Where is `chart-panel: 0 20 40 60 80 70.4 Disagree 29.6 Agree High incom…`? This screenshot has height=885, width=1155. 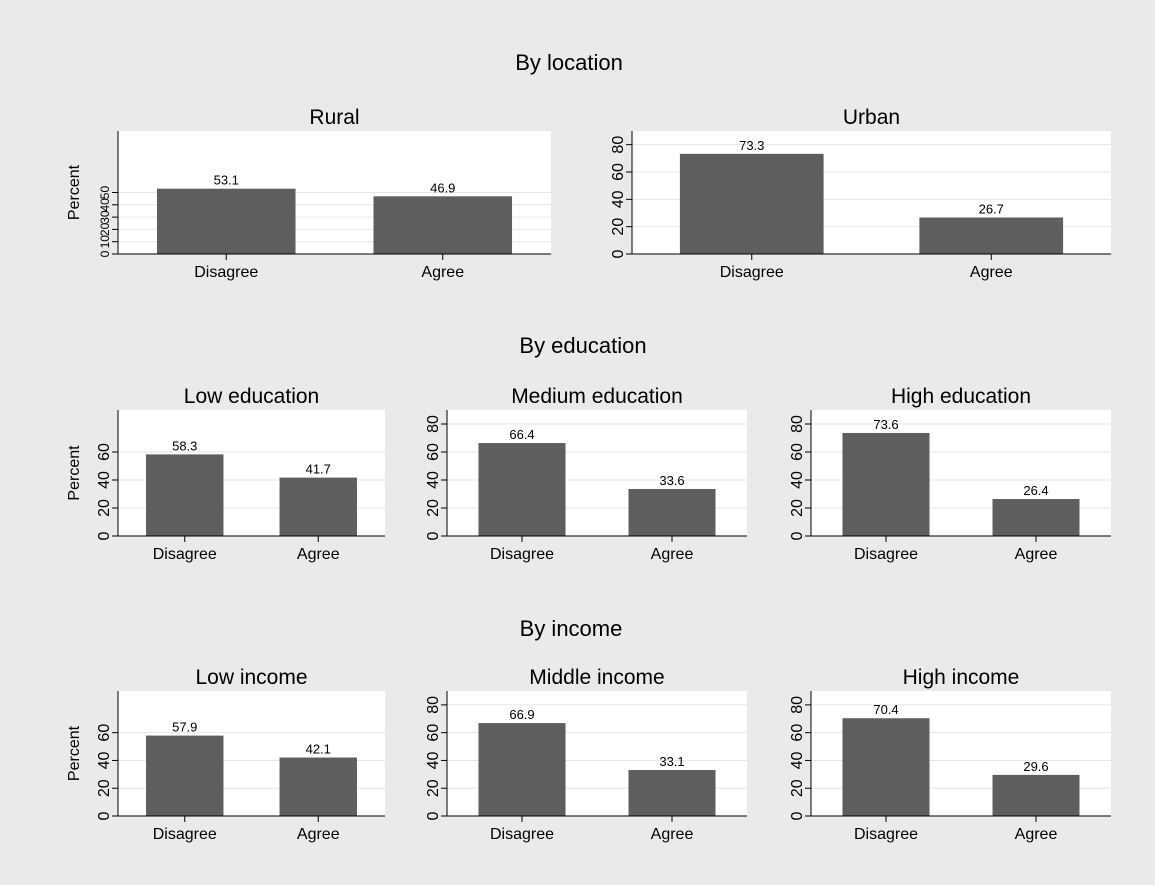 chart-panel: 0 20 40 60 80 70.4 Disagree 29.6 Agree High incom… is located at coordinates (950, 754).